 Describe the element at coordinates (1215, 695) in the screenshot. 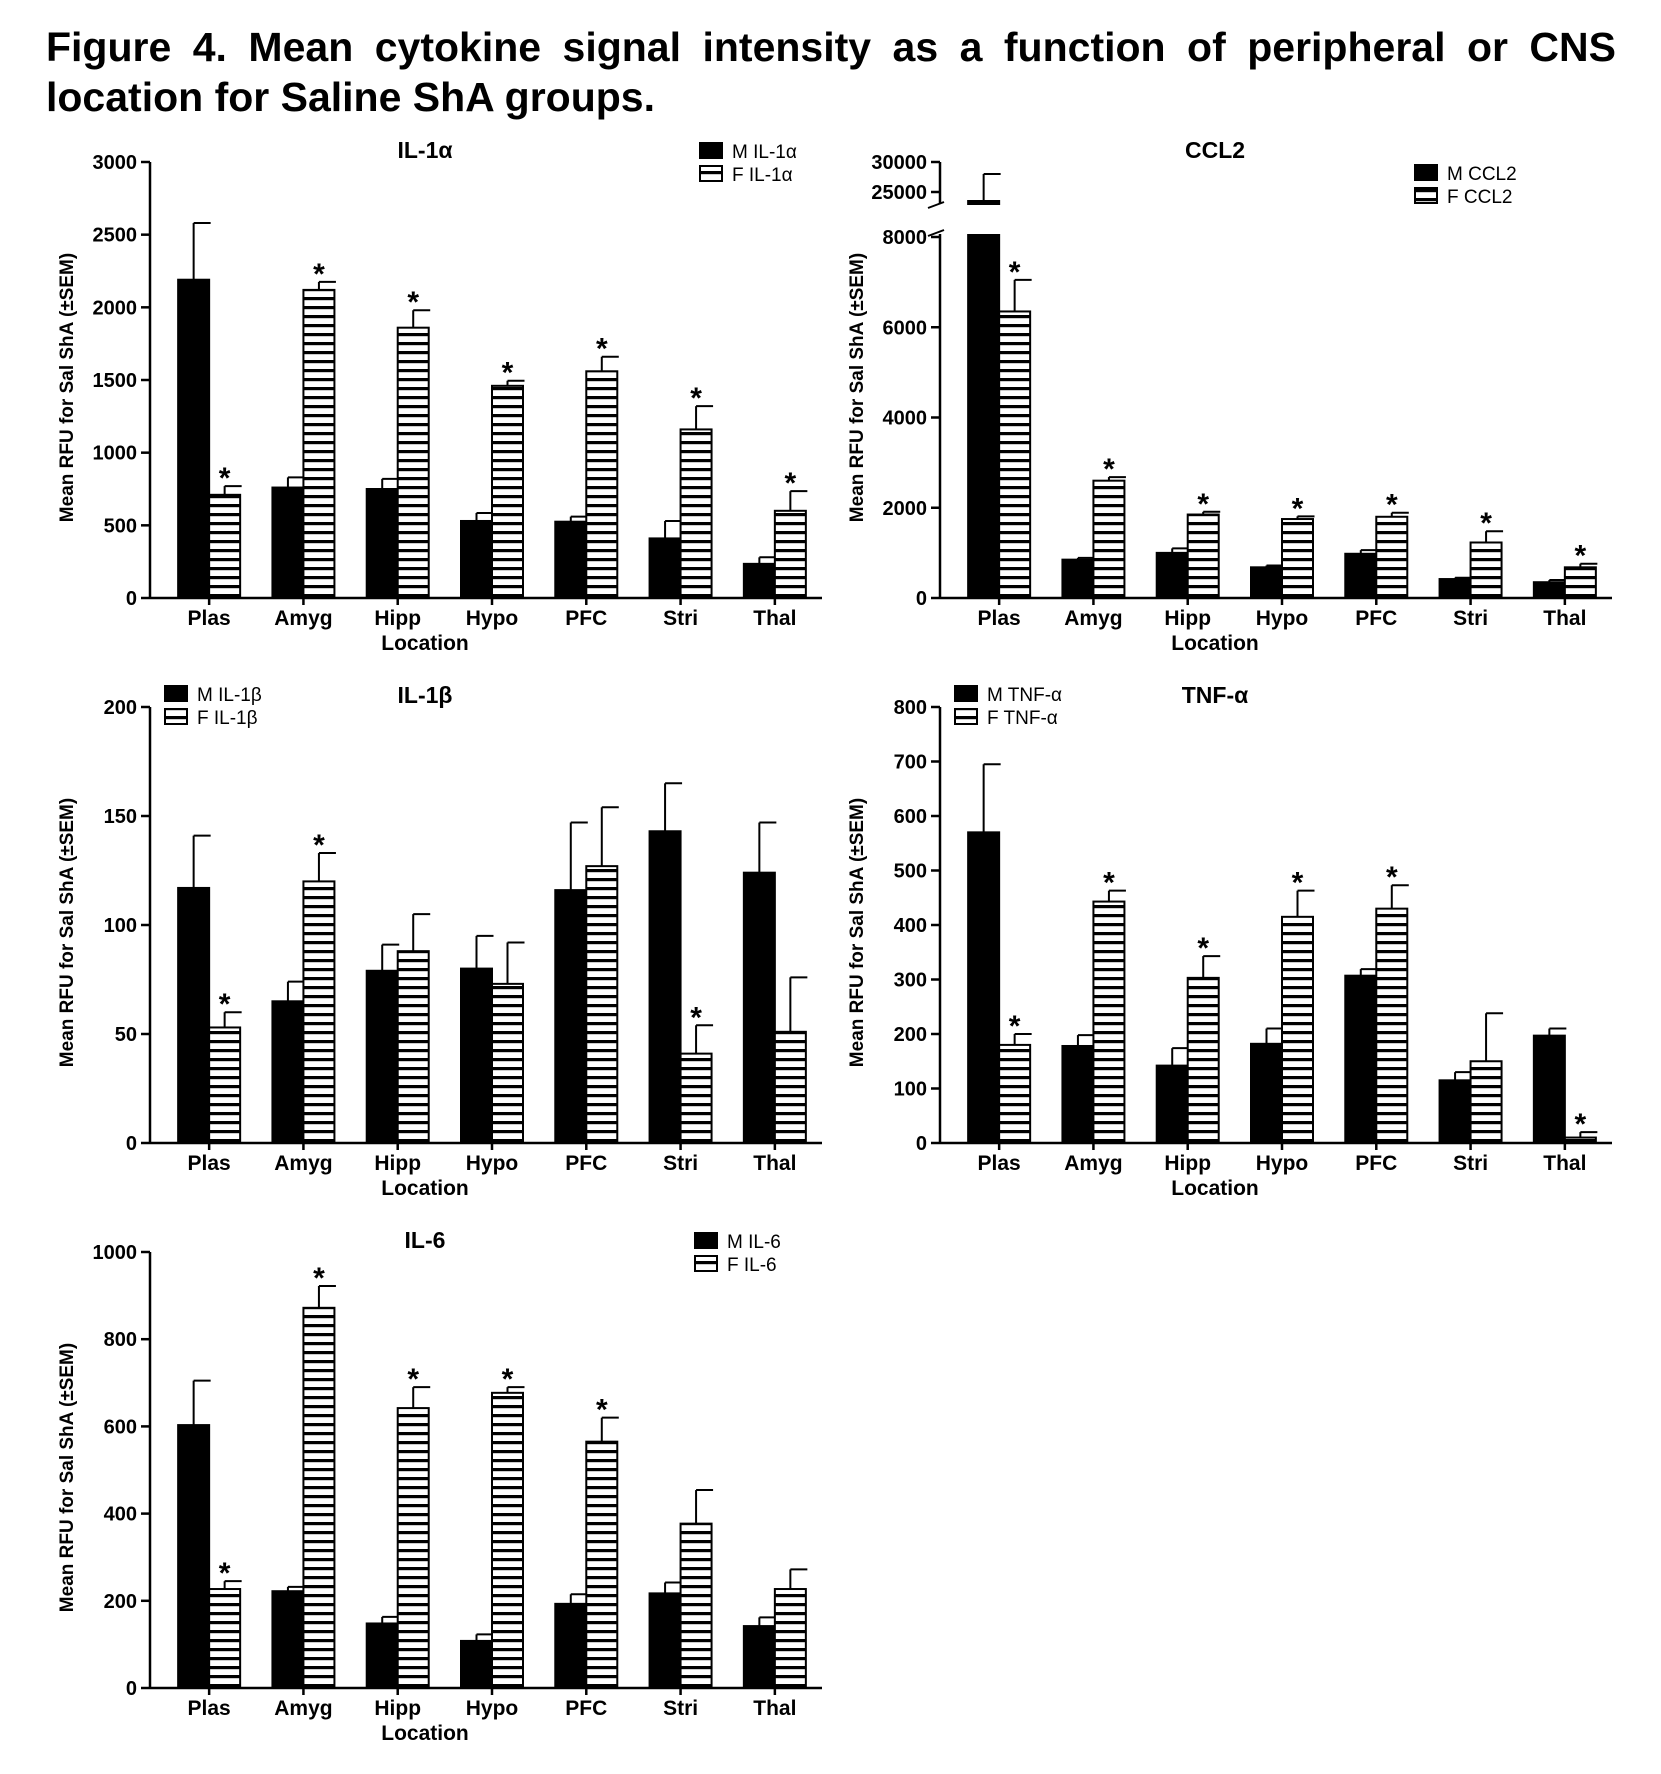

I see `chart-title: TNF-α` at that location.